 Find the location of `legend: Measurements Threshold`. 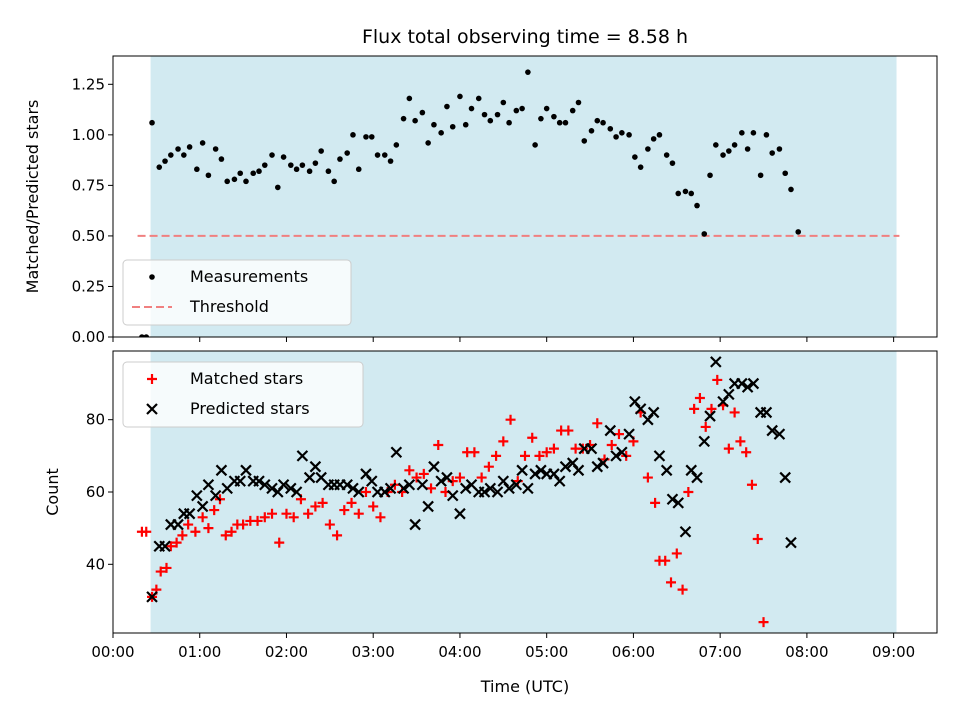

legend: Measurements Threshold is located at coordinates (237, 292).